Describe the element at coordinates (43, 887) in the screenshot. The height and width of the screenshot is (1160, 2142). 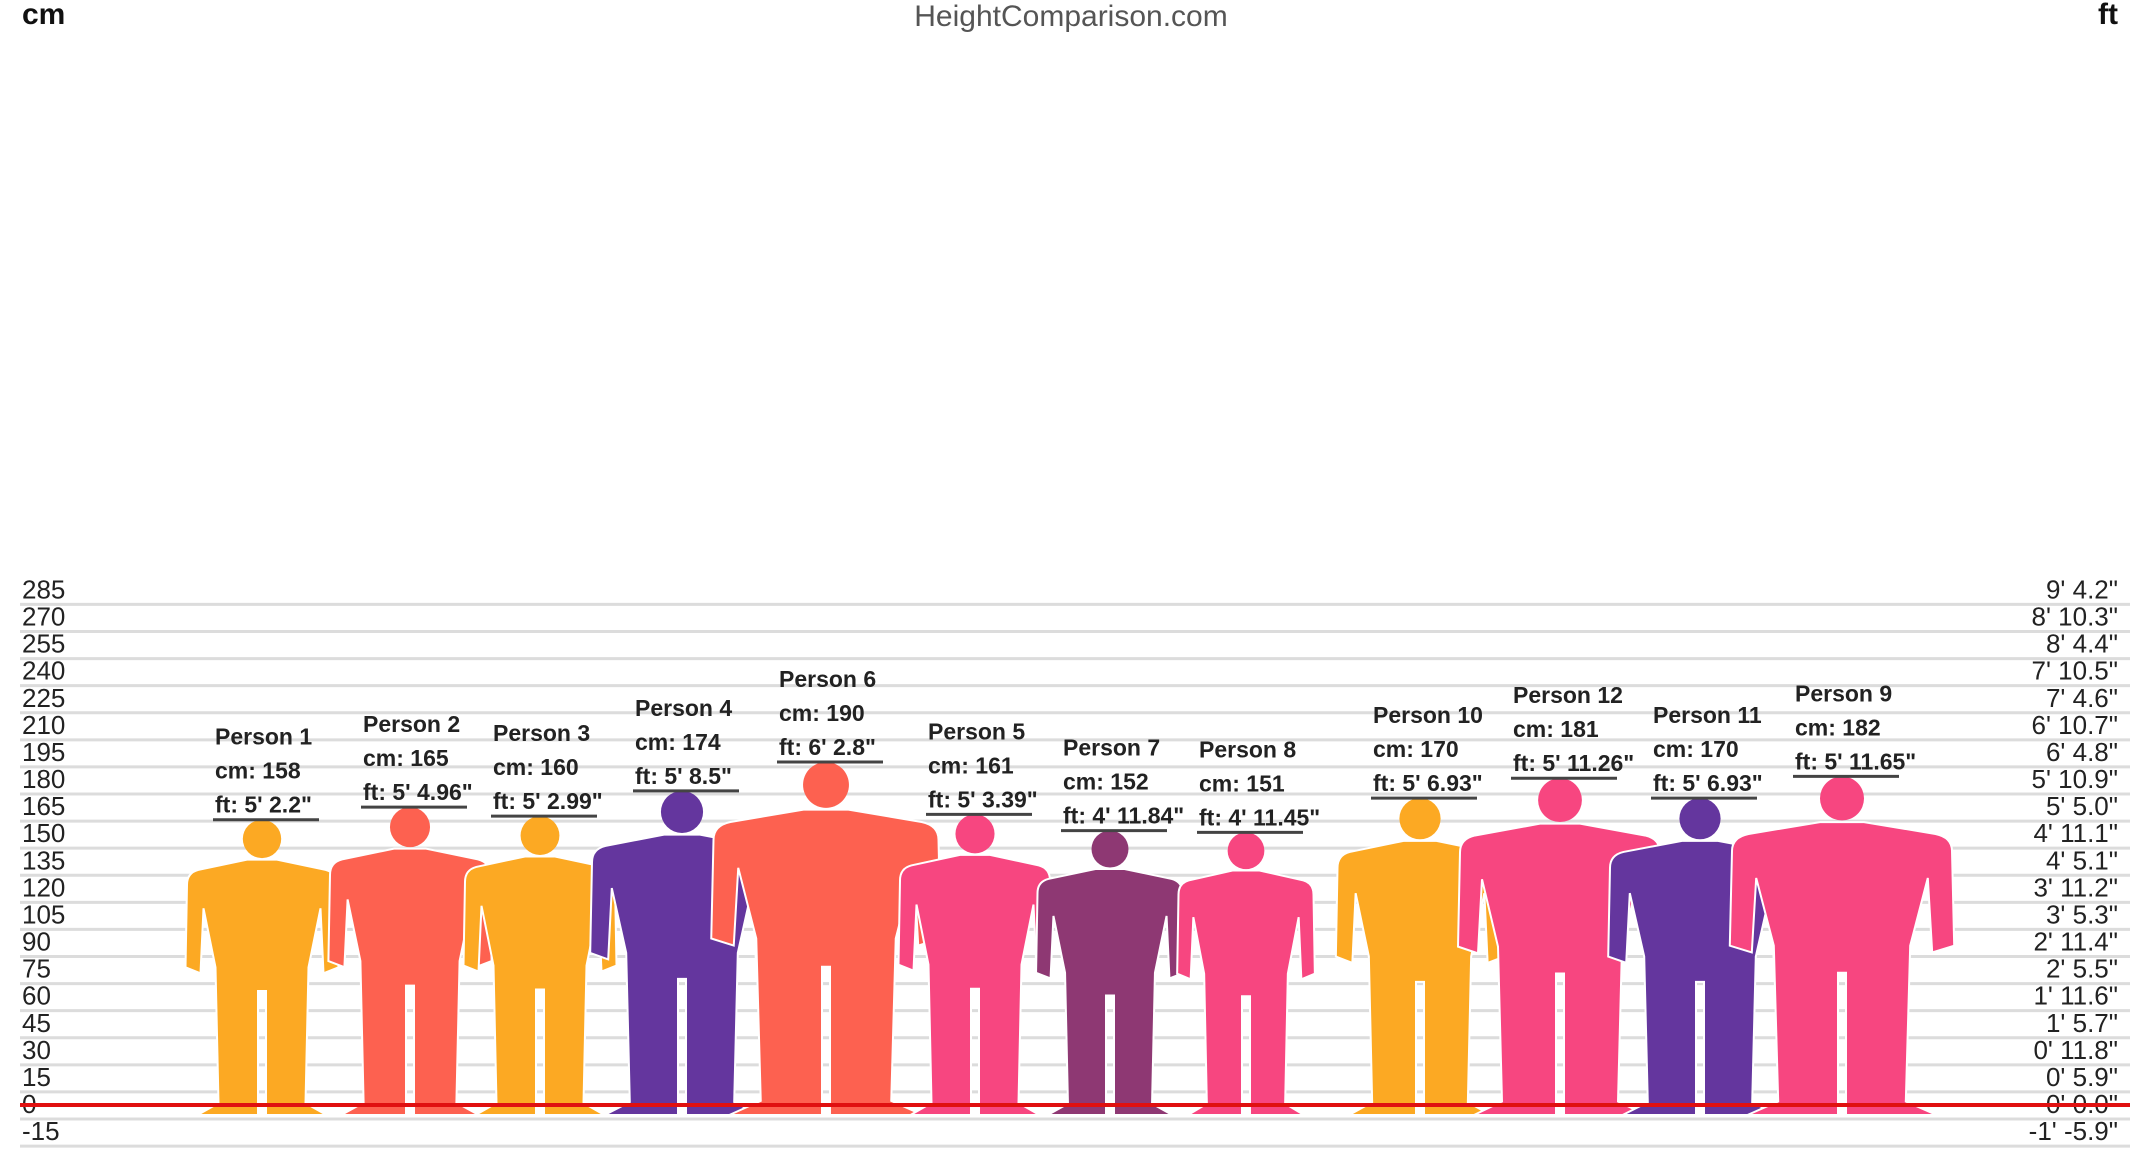
I see `y-tick-cm: 120` at that location.